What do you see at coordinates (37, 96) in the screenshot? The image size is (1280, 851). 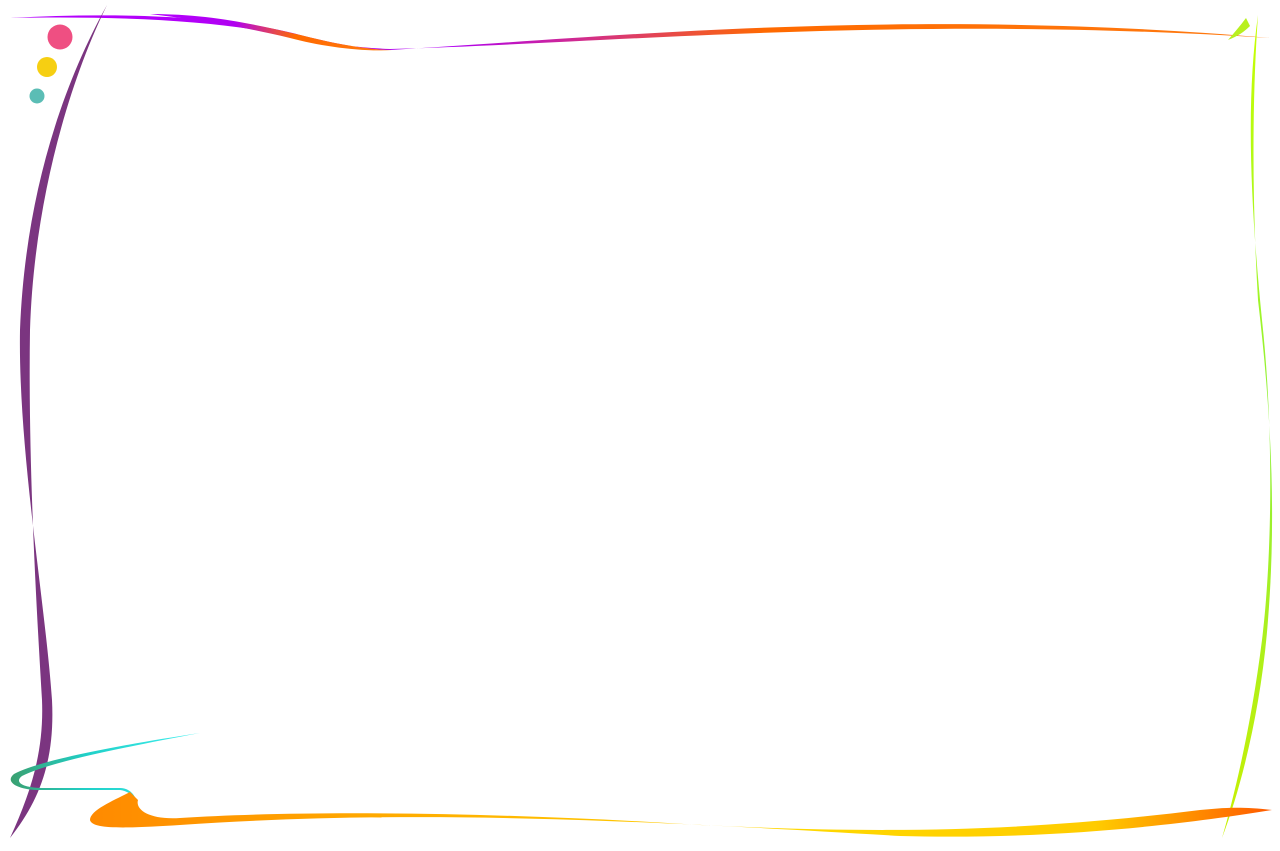 I see `teal-dot` at bounding box center [37, 96].